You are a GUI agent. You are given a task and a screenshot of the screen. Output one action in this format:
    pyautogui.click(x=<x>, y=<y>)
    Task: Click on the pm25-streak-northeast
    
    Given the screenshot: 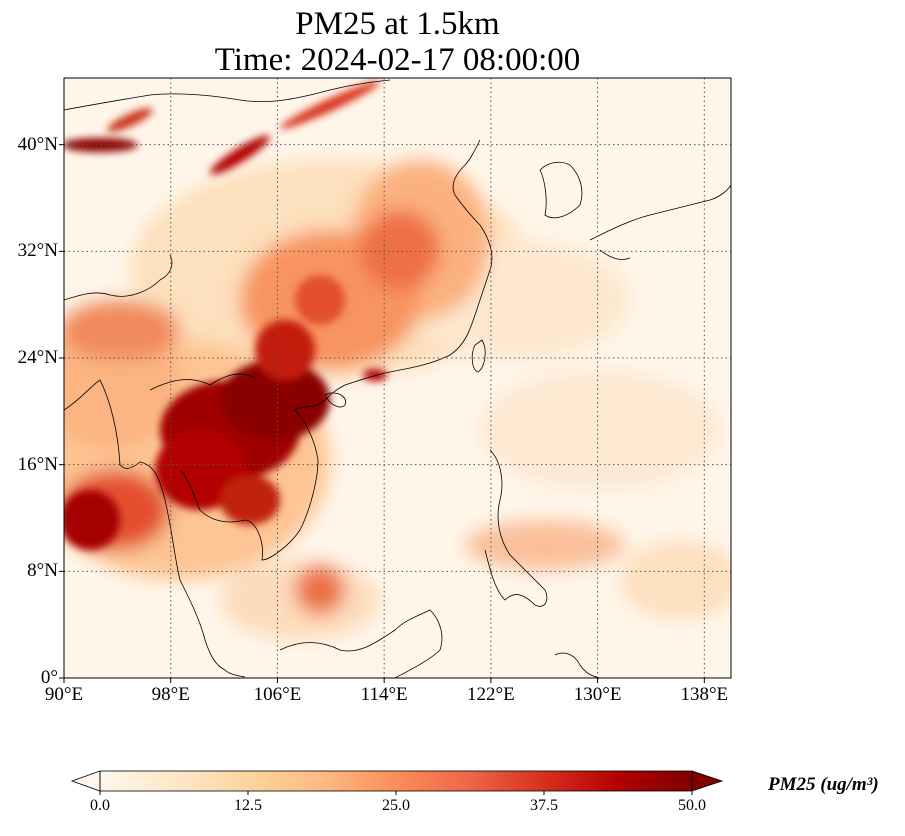 What is the action you would take?
    pyautogui.click(x=330, y=105)
    